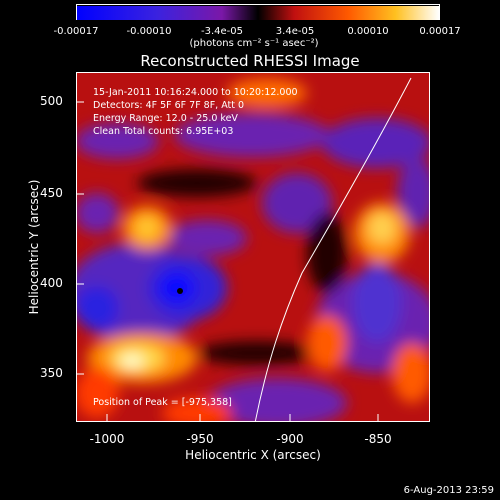  What do you see at coordinates (169, 105) in the screenshot?
I see `info-detectors: Detectors: 4F 5F 6F 7F 8F, Att 0` at bounding box center [169, 105].